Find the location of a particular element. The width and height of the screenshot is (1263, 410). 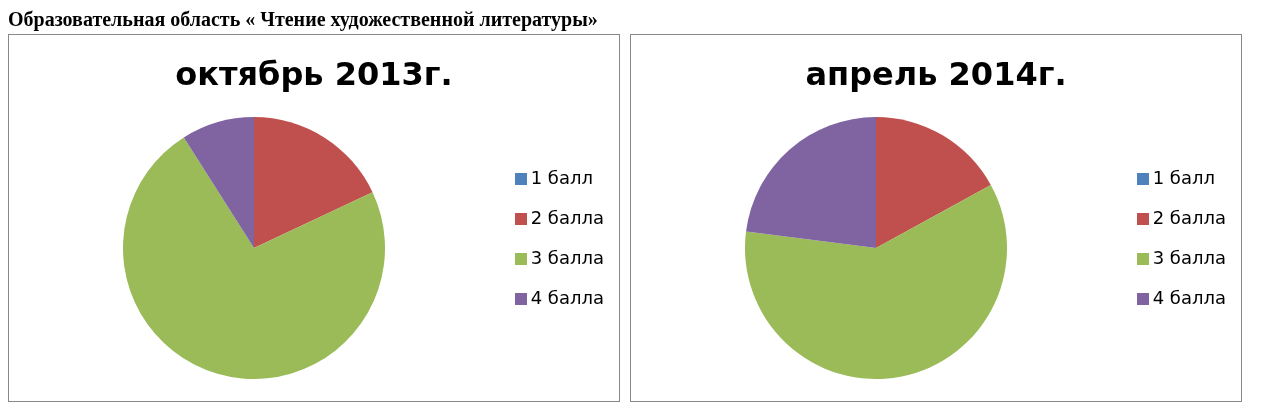

chart-title: октябрь 2013г. is located at coordinates (314, 74).